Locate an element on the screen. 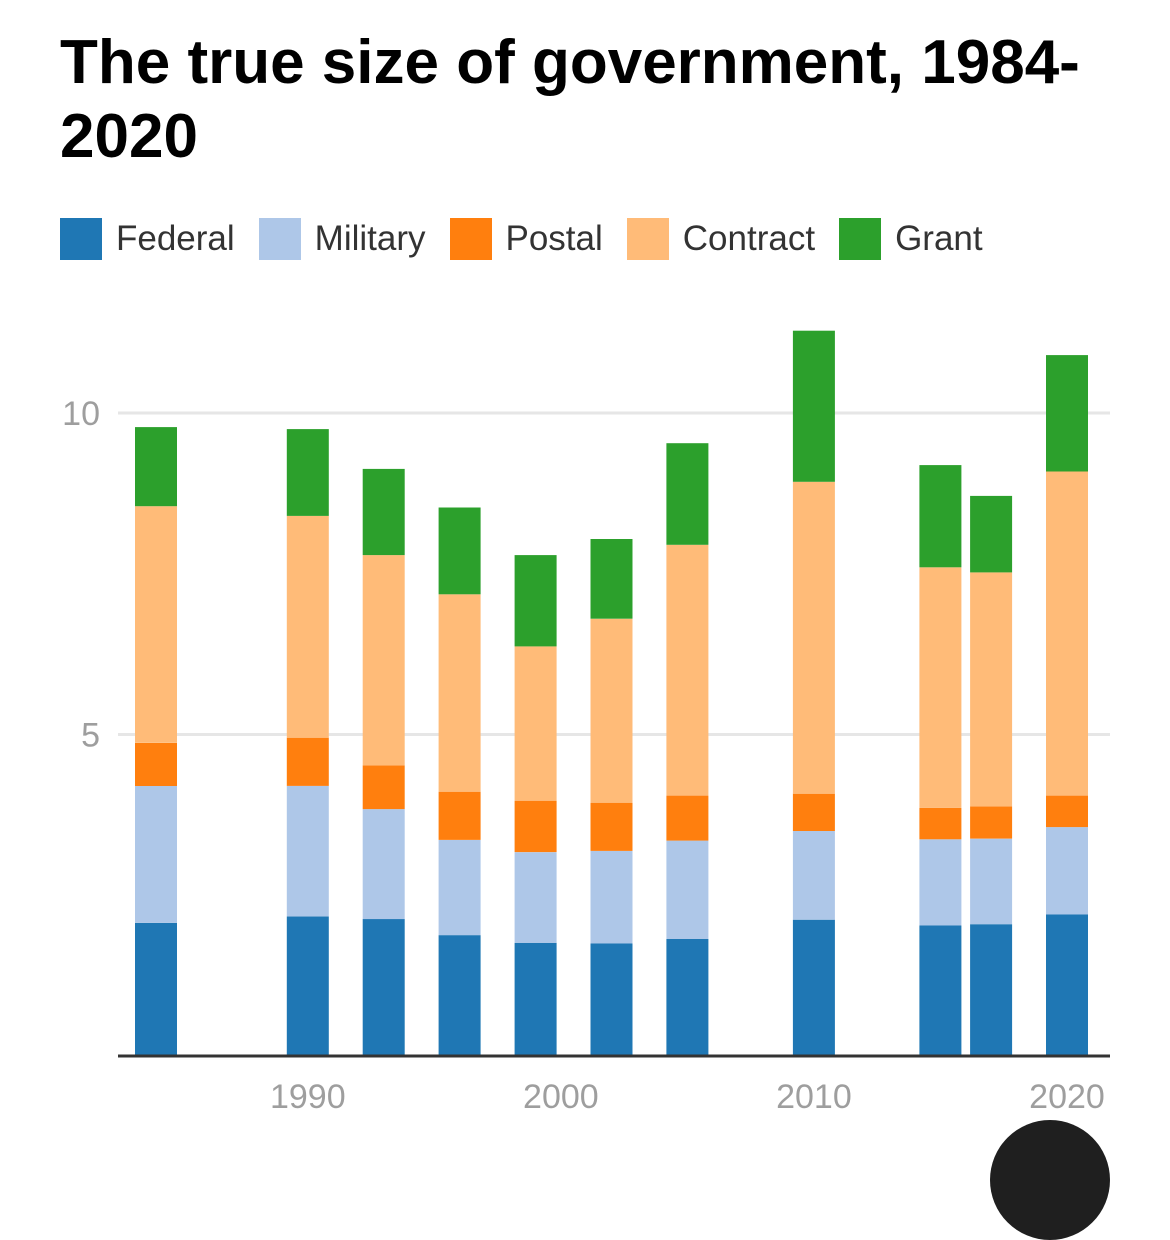  legend-item-grant: Grant is located at coordinates (911, 239).